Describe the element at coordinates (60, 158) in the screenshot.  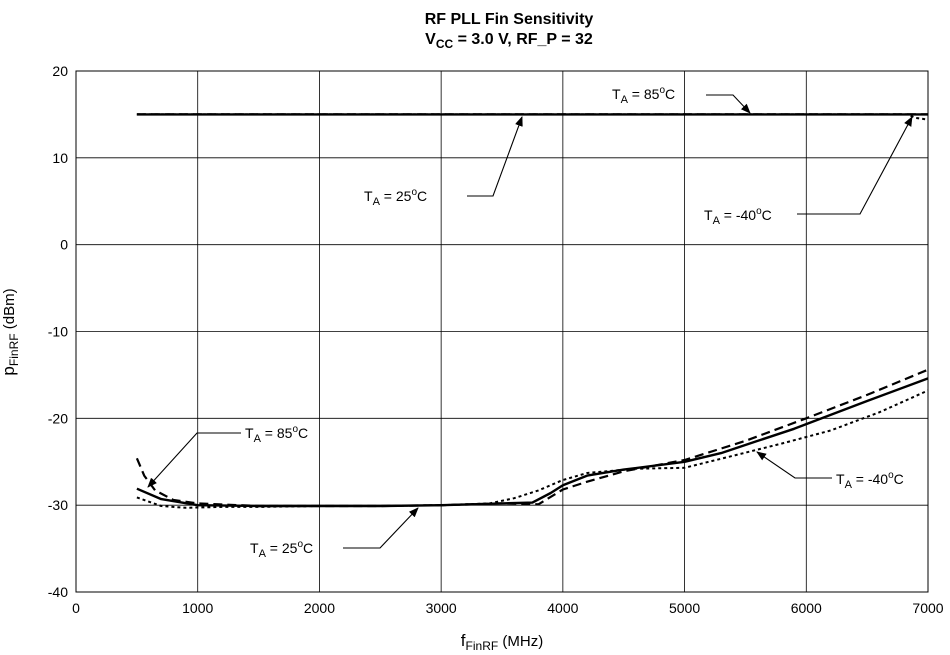
I see `y-tick-label: 10` at that location.